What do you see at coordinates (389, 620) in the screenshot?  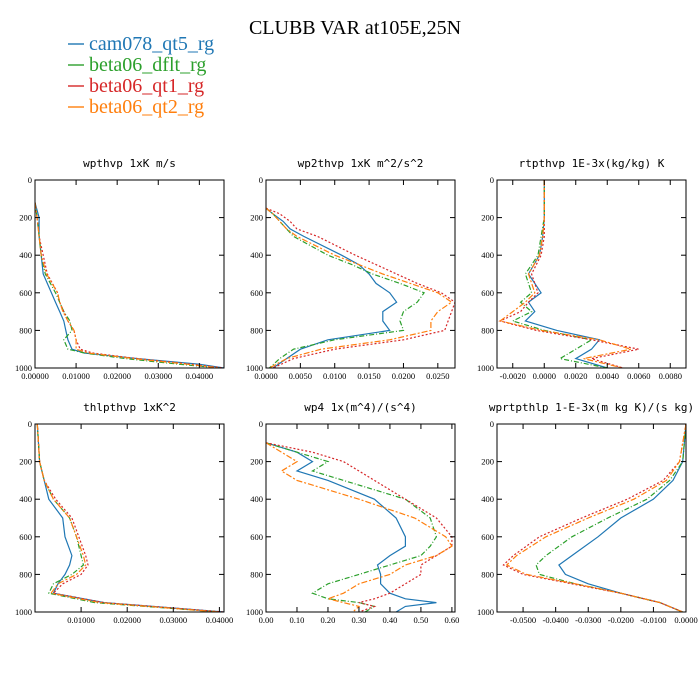 I see `x-tick-label: 0.40` at bounding box center [389, 620].